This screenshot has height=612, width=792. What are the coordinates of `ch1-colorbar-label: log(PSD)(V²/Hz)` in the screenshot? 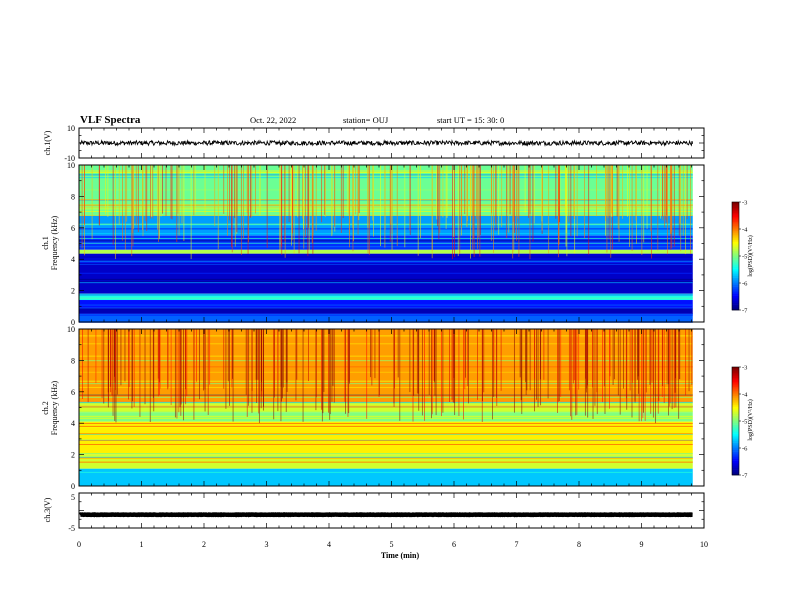 It's located at (750, 255).